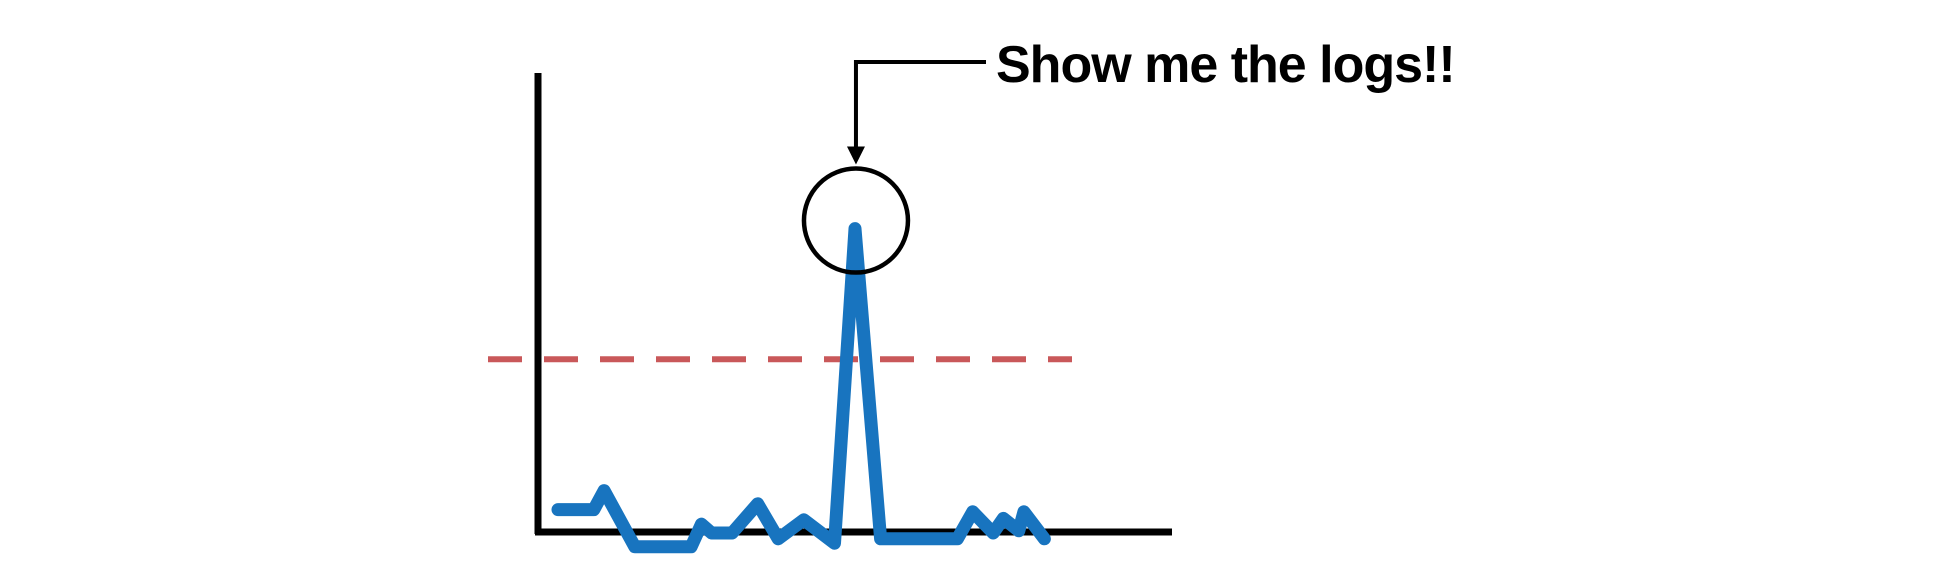 This screenshot has height=562, width=1950. I want to click on arrowhead-icon, so click(855, 155).